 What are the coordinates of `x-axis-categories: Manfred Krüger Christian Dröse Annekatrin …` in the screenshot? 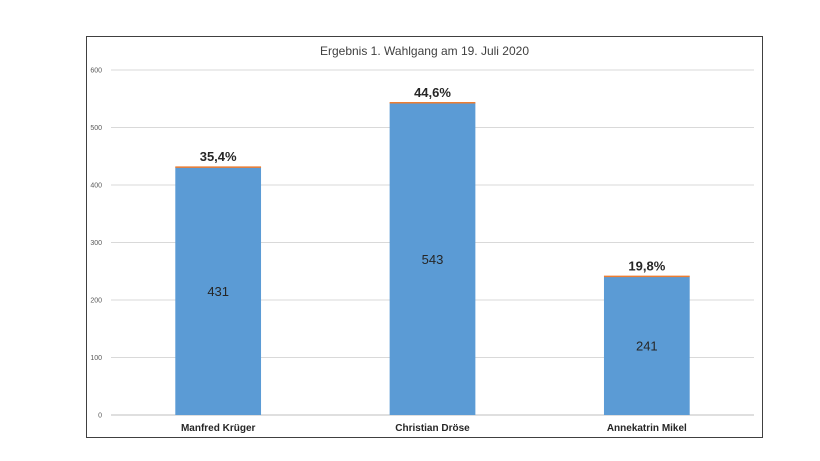 It's located at (434, 428).